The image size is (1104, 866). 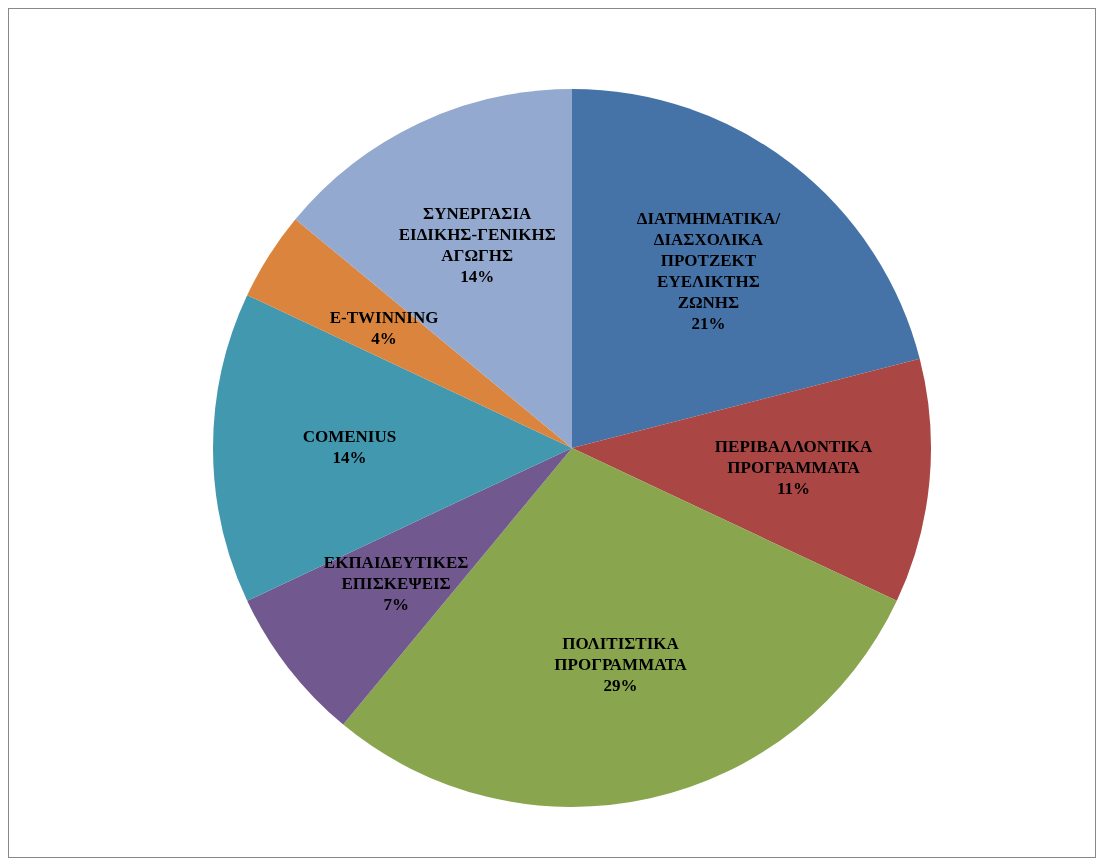 I want to click on data-label: 21%, so click(x=708, y=324).